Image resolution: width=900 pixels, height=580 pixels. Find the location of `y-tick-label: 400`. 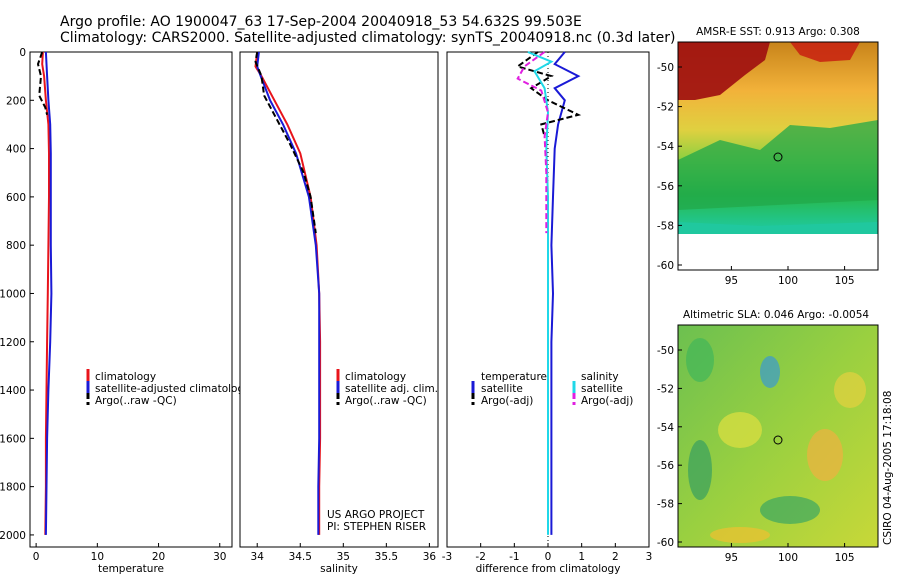

y-tick-label: 400 is located at coordinates (16, 150).